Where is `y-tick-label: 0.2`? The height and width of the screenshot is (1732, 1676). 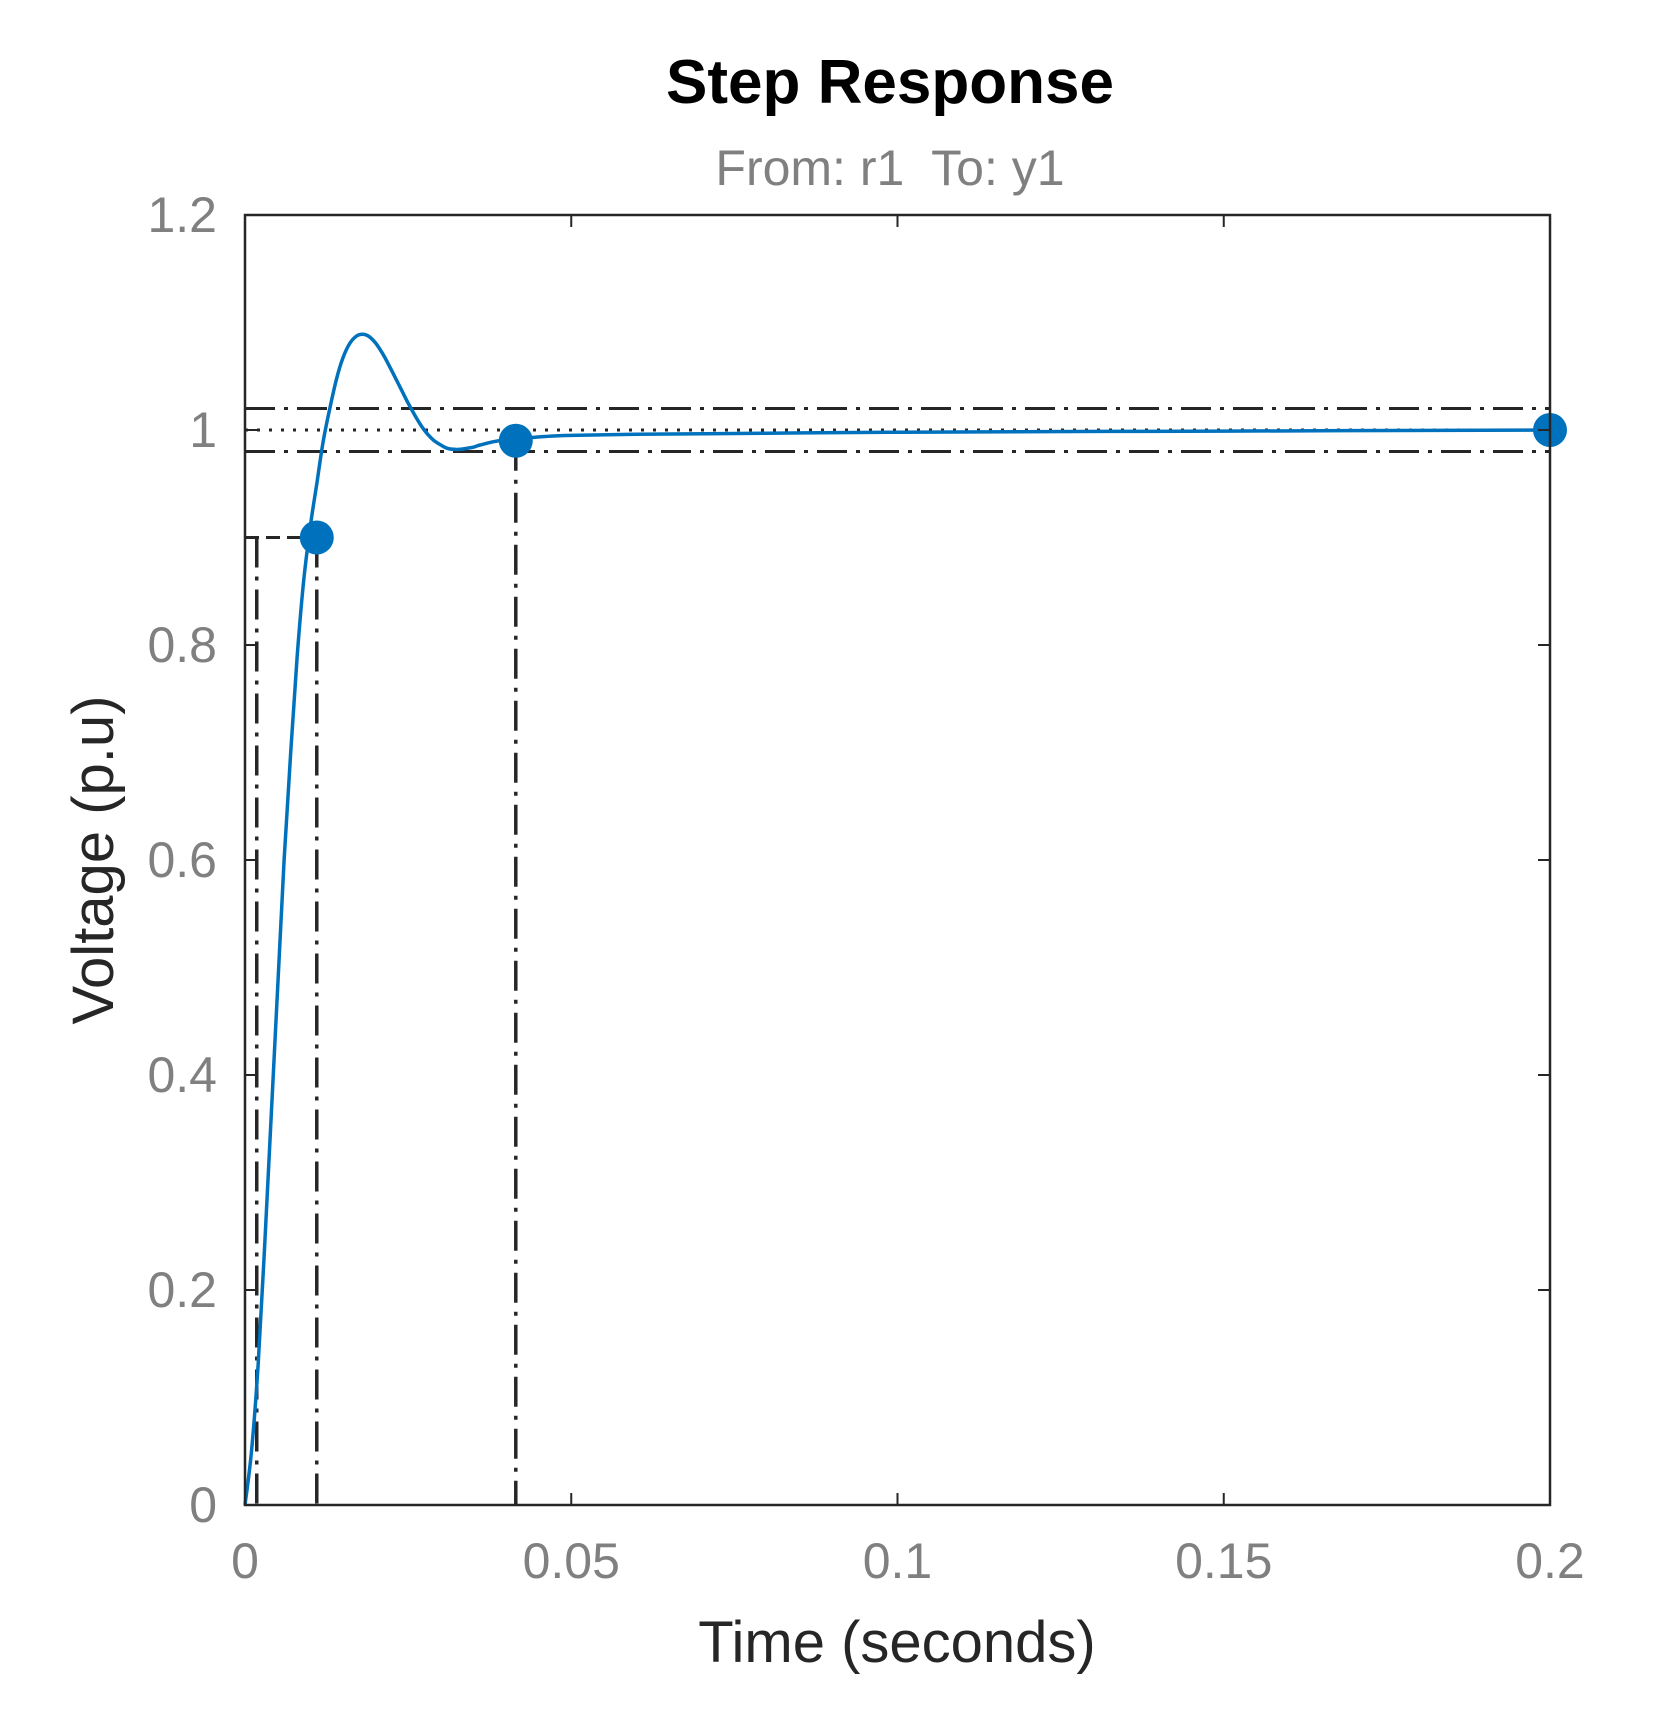 y-tick-label: 0.2 is located at coordinates (182, 1290).